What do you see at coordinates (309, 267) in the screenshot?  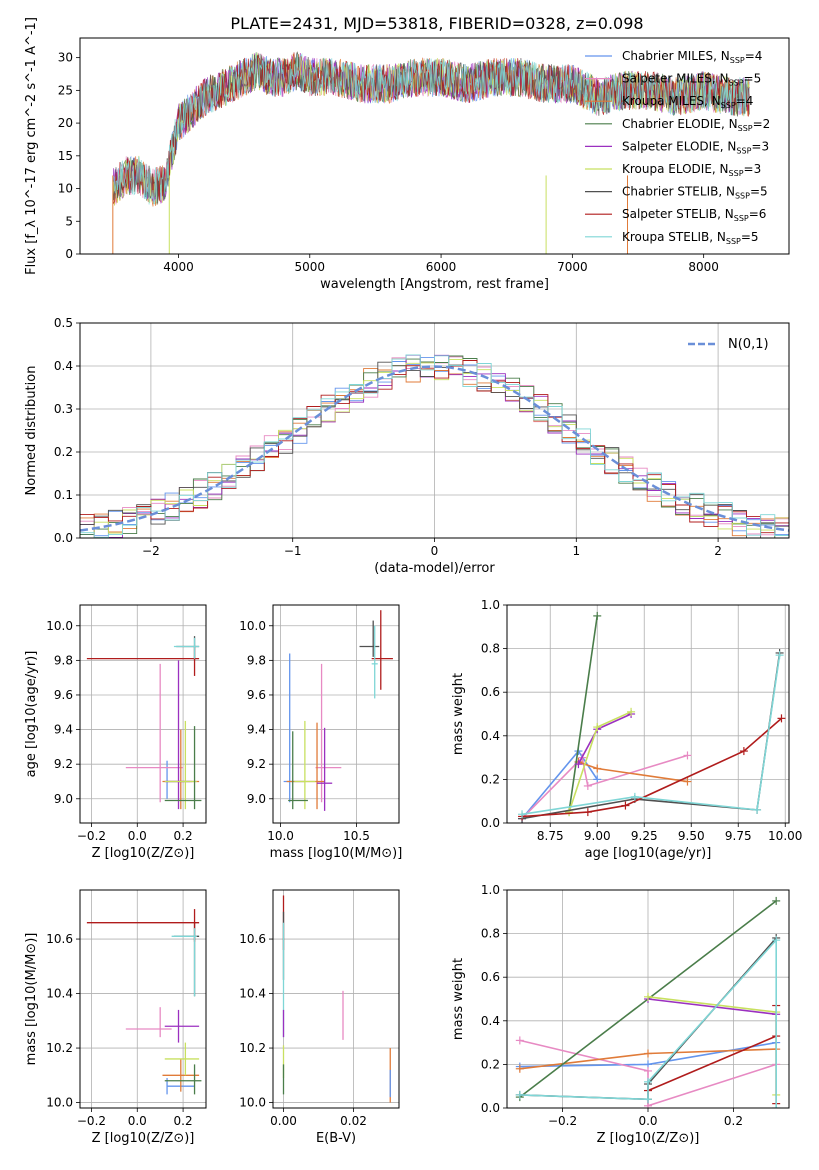 I see `x-tick-label: 5000` at bounding box center [309, 267].